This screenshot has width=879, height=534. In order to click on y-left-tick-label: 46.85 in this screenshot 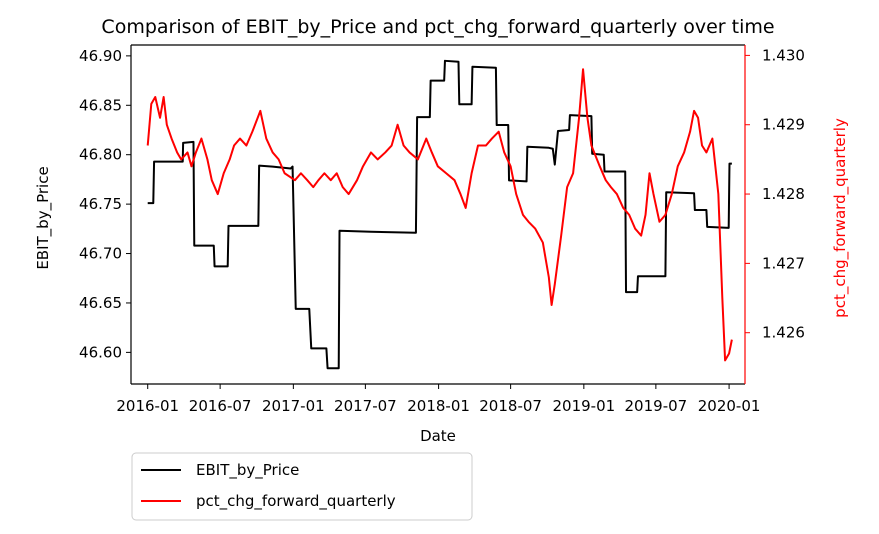, I will do `click(100, 105)`.